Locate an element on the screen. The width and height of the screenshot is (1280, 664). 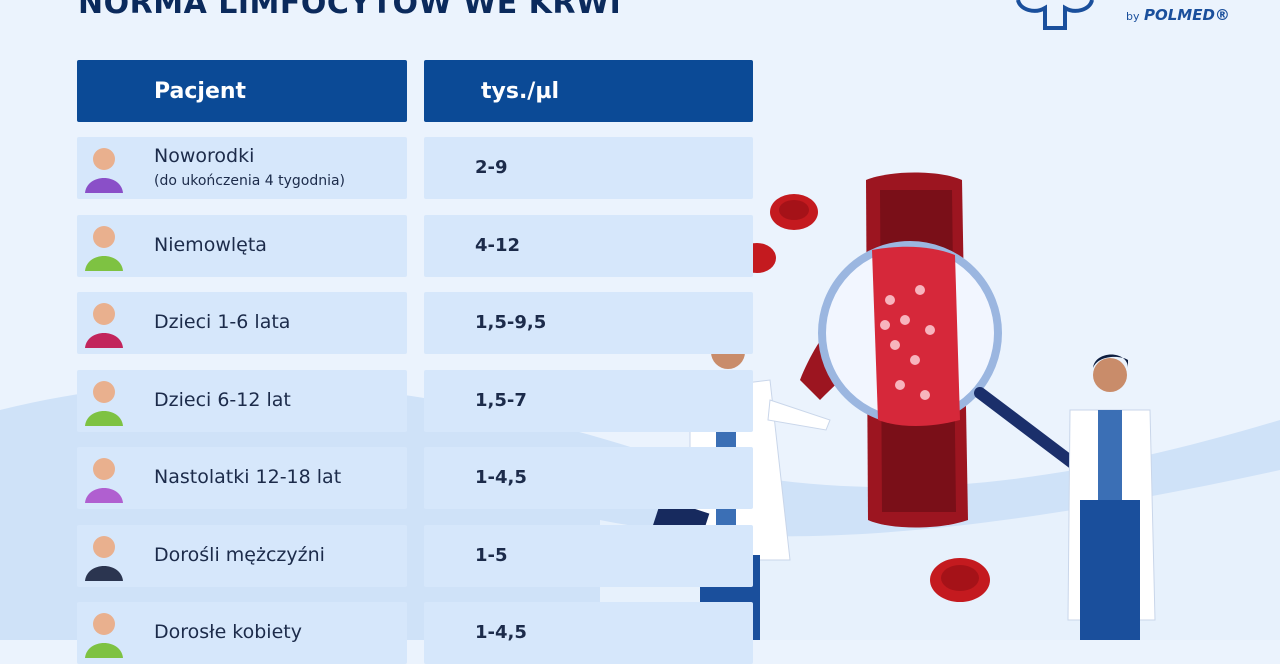
title: NORMA LIMFOCYTÓW WE KRWI is located at coordinates (350, 10).